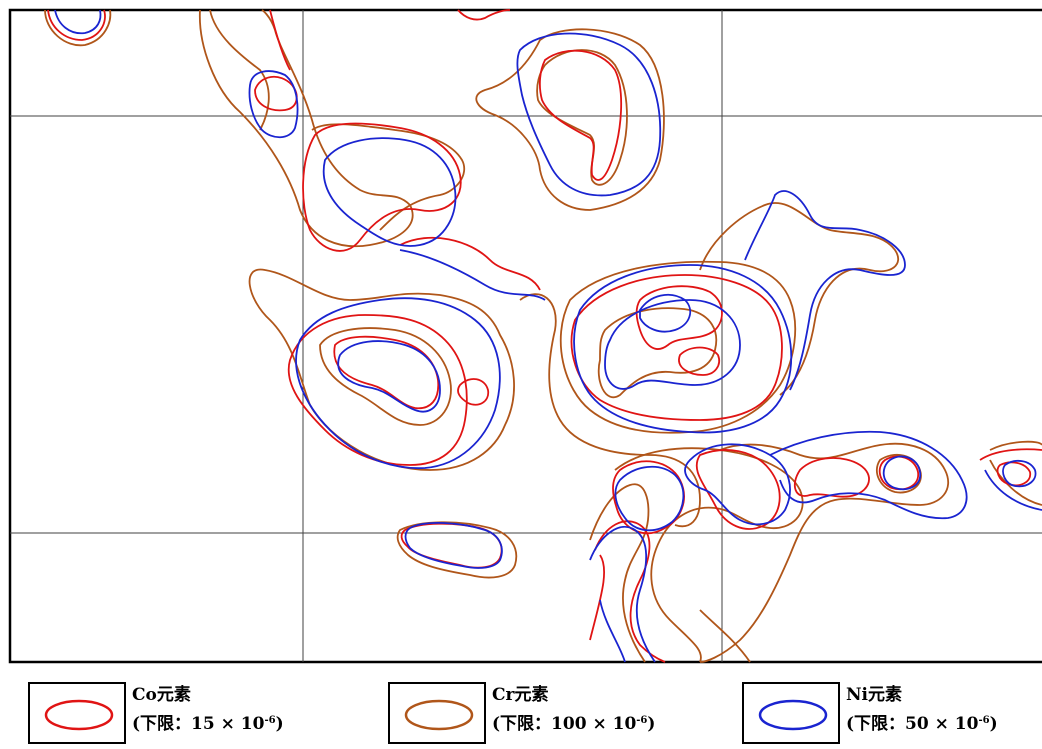 Image resolution: width=1042 pixels, height=749 pixels. What do you see at coordinates (520, 695) in the screenshot?
I see `legend-element-cr: Cr元素` at bounding box center [520, 695].